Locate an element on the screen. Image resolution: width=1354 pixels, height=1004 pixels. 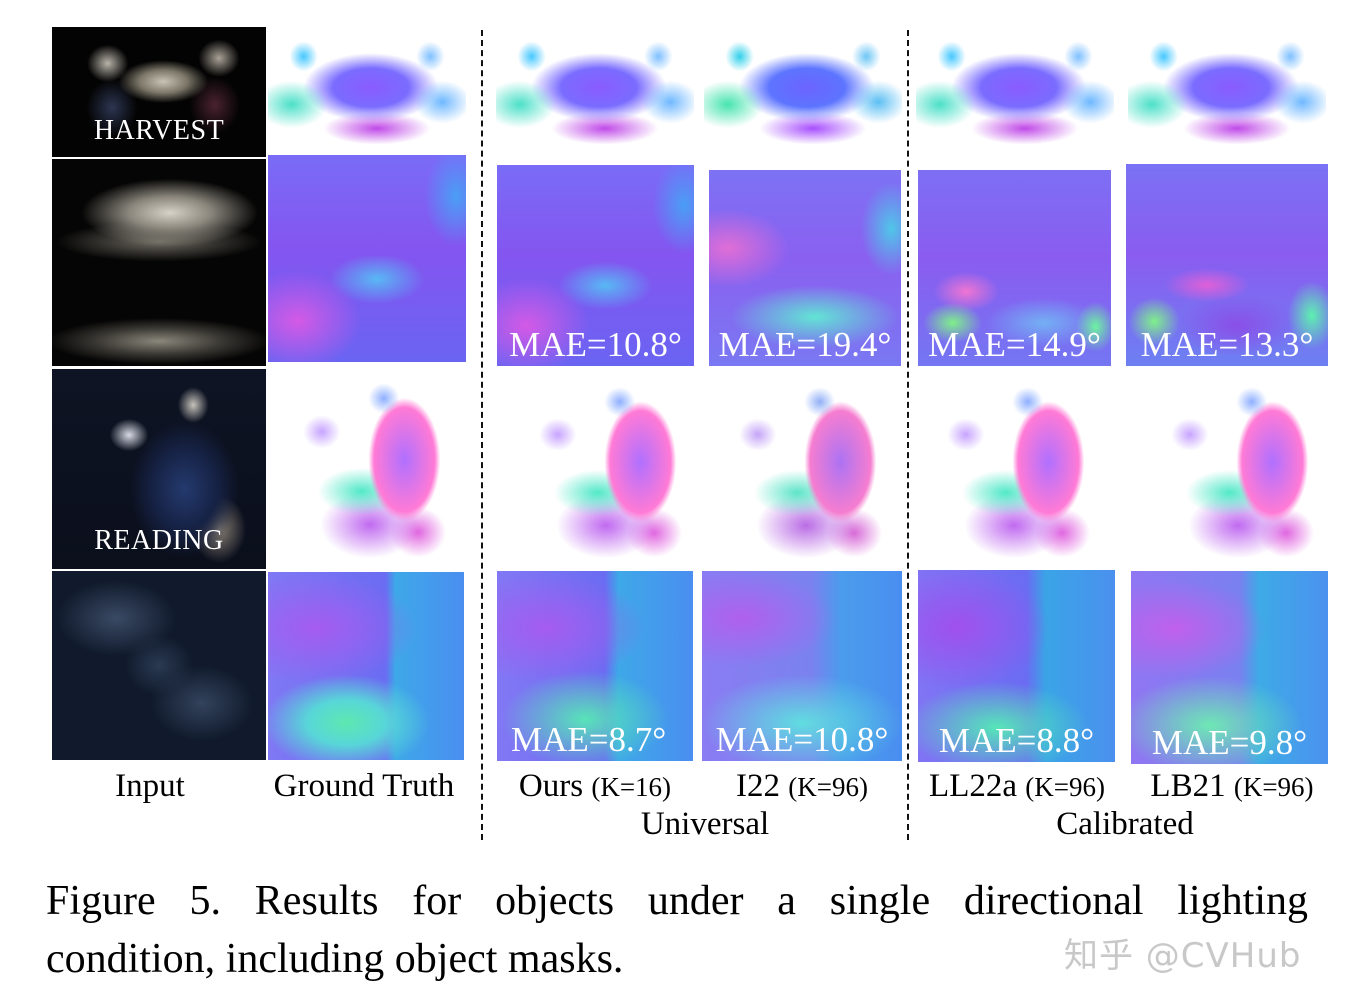
input-reading-full: READING is located at coordinates (159, 469).